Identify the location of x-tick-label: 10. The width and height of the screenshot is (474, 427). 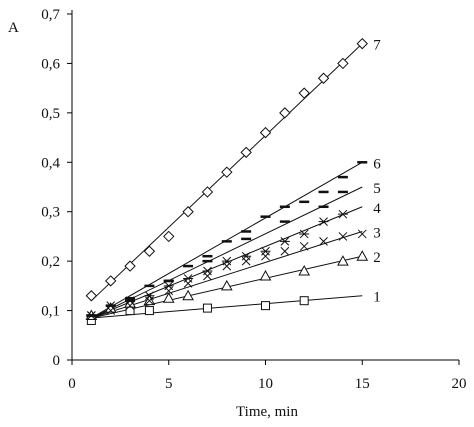
(265, 384).